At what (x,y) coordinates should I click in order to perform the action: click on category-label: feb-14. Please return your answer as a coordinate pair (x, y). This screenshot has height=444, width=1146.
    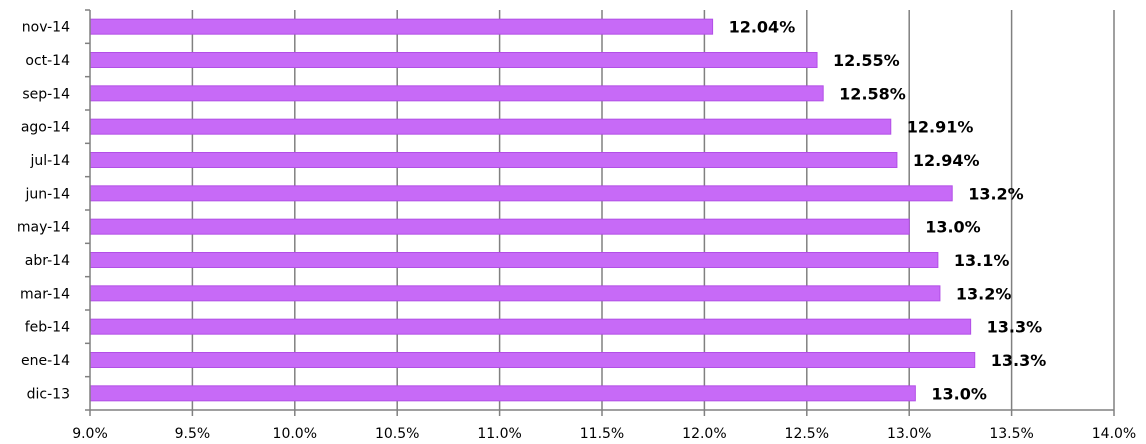
    Looking at the image, I should click on (47, 328).